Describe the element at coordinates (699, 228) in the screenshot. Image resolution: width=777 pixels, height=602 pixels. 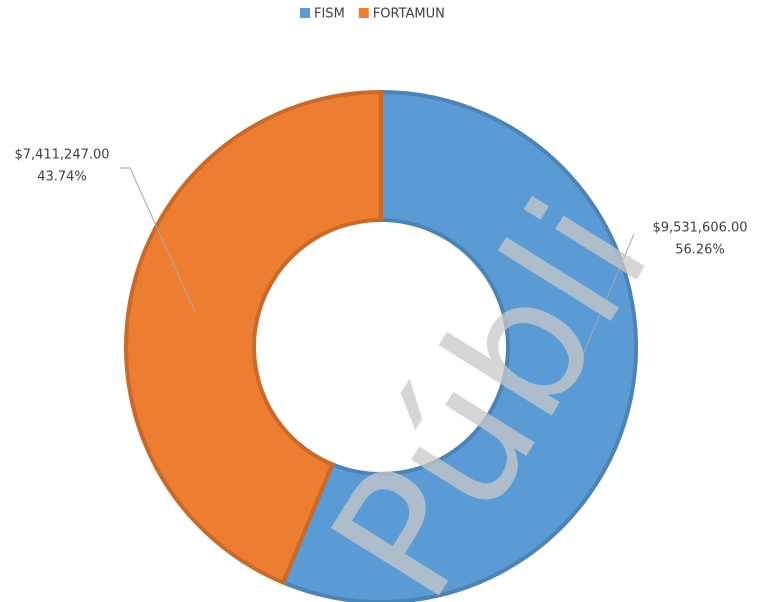
I see `data-label: $9,531,606.00` at that location.